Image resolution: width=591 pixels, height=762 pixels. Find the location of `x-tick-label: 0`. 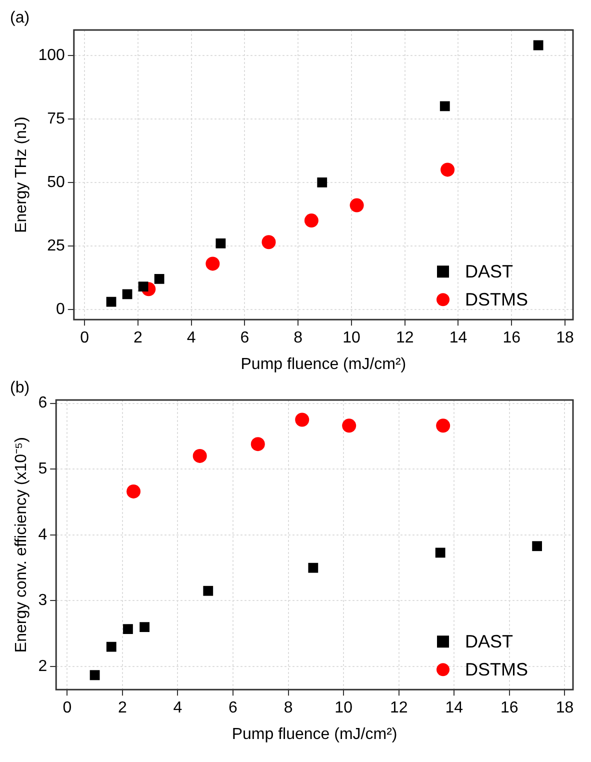

x-tick-label: 0 is located at coordinates (85, 338).